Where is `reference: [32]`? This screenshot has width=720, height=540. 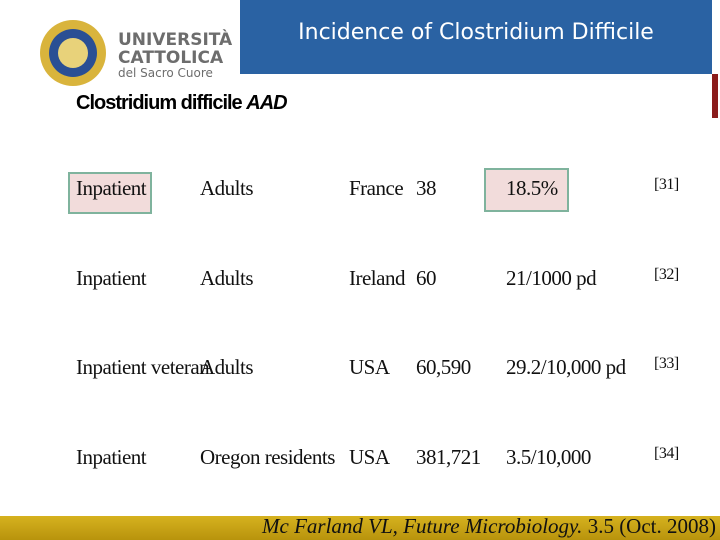
reference: [32] is located at coordinates (666, 274).